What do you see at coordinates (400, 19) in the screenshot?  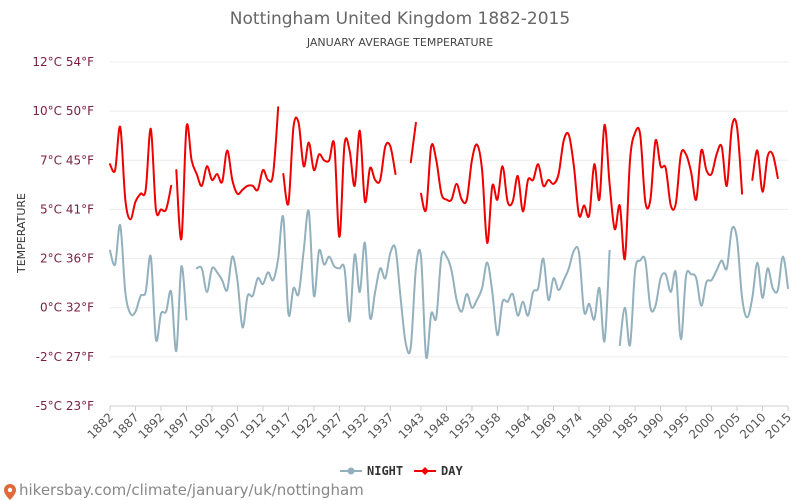 I see `chart-title: Nottingham United Kingdom 1882-2015` at bounding box center [400, 19].